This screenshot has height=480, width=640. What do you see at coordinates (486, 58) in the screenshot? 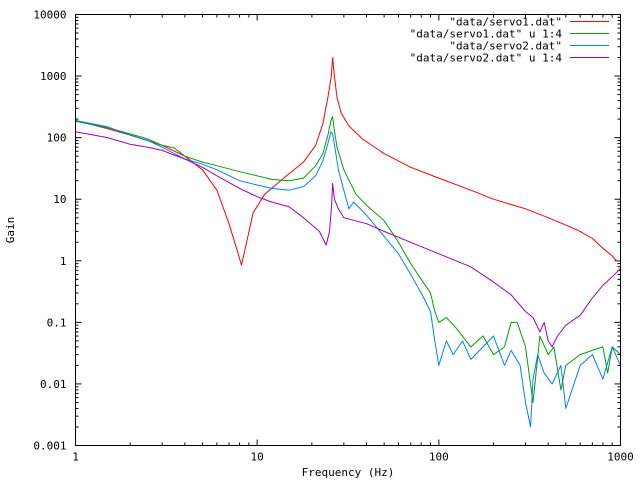
I see `legend-label: "data/servo2.dat" u 1:4` at bounding box center [486, 58].